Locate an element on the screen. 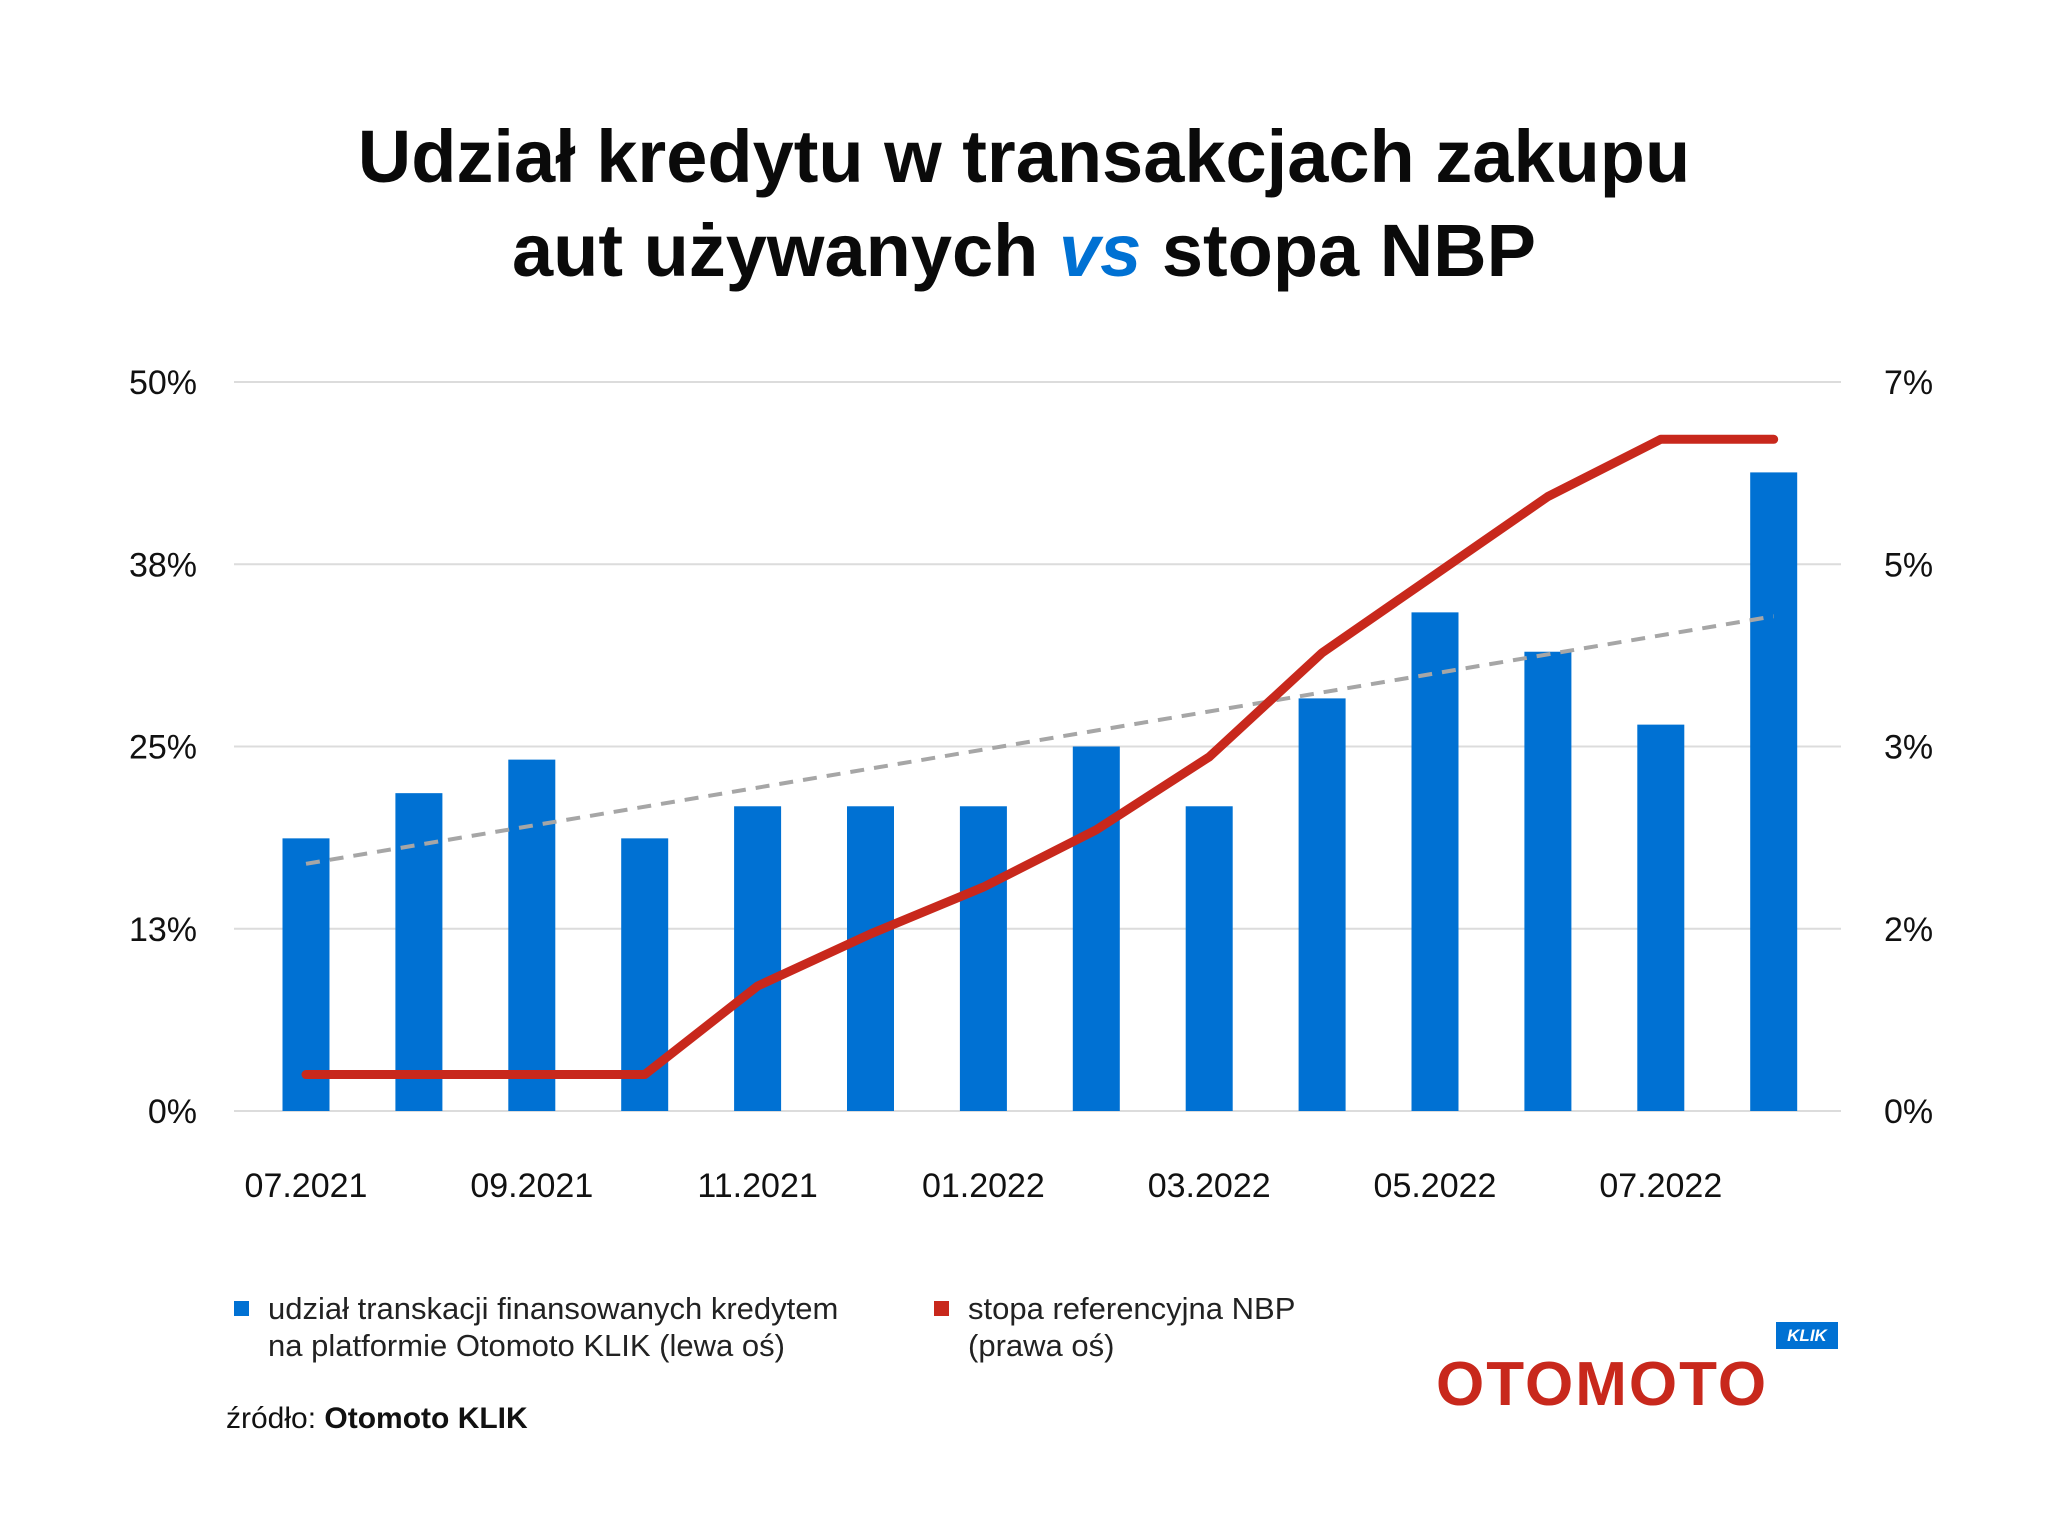  title-line-1: Udział kredytu w transakcjach zakupu is located at coordinates (1024, 156).